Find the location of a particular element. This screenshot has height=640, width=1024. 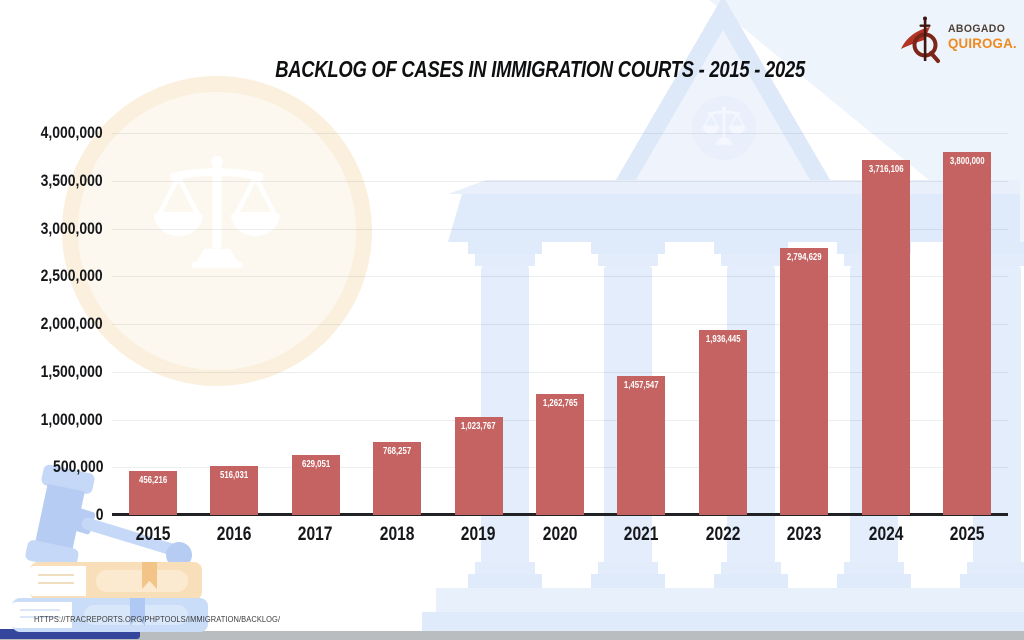

bar-value-label: 1,262,765 is located at coordinates (560, 404).